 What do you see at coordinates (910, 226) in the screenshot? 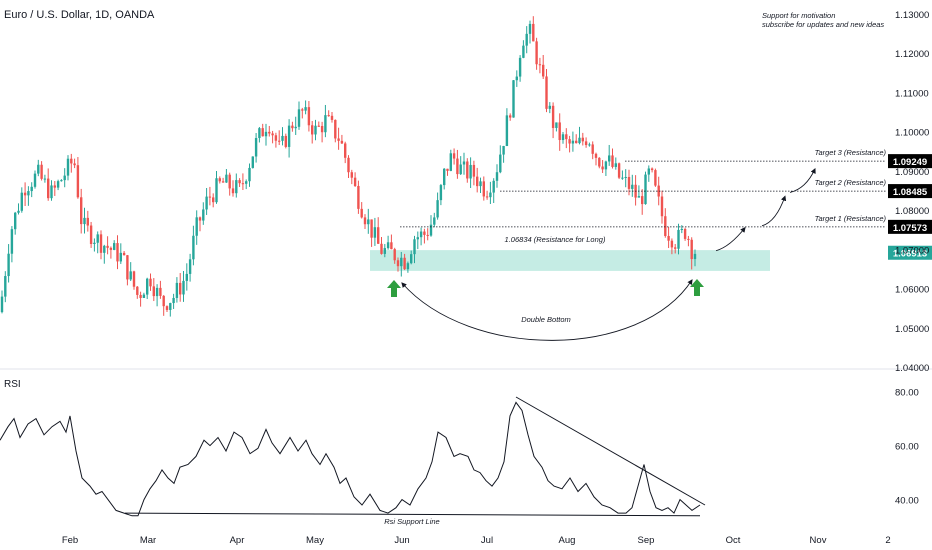
I see `target-price-tag: 1.07573` at bounding box center [910, 226].